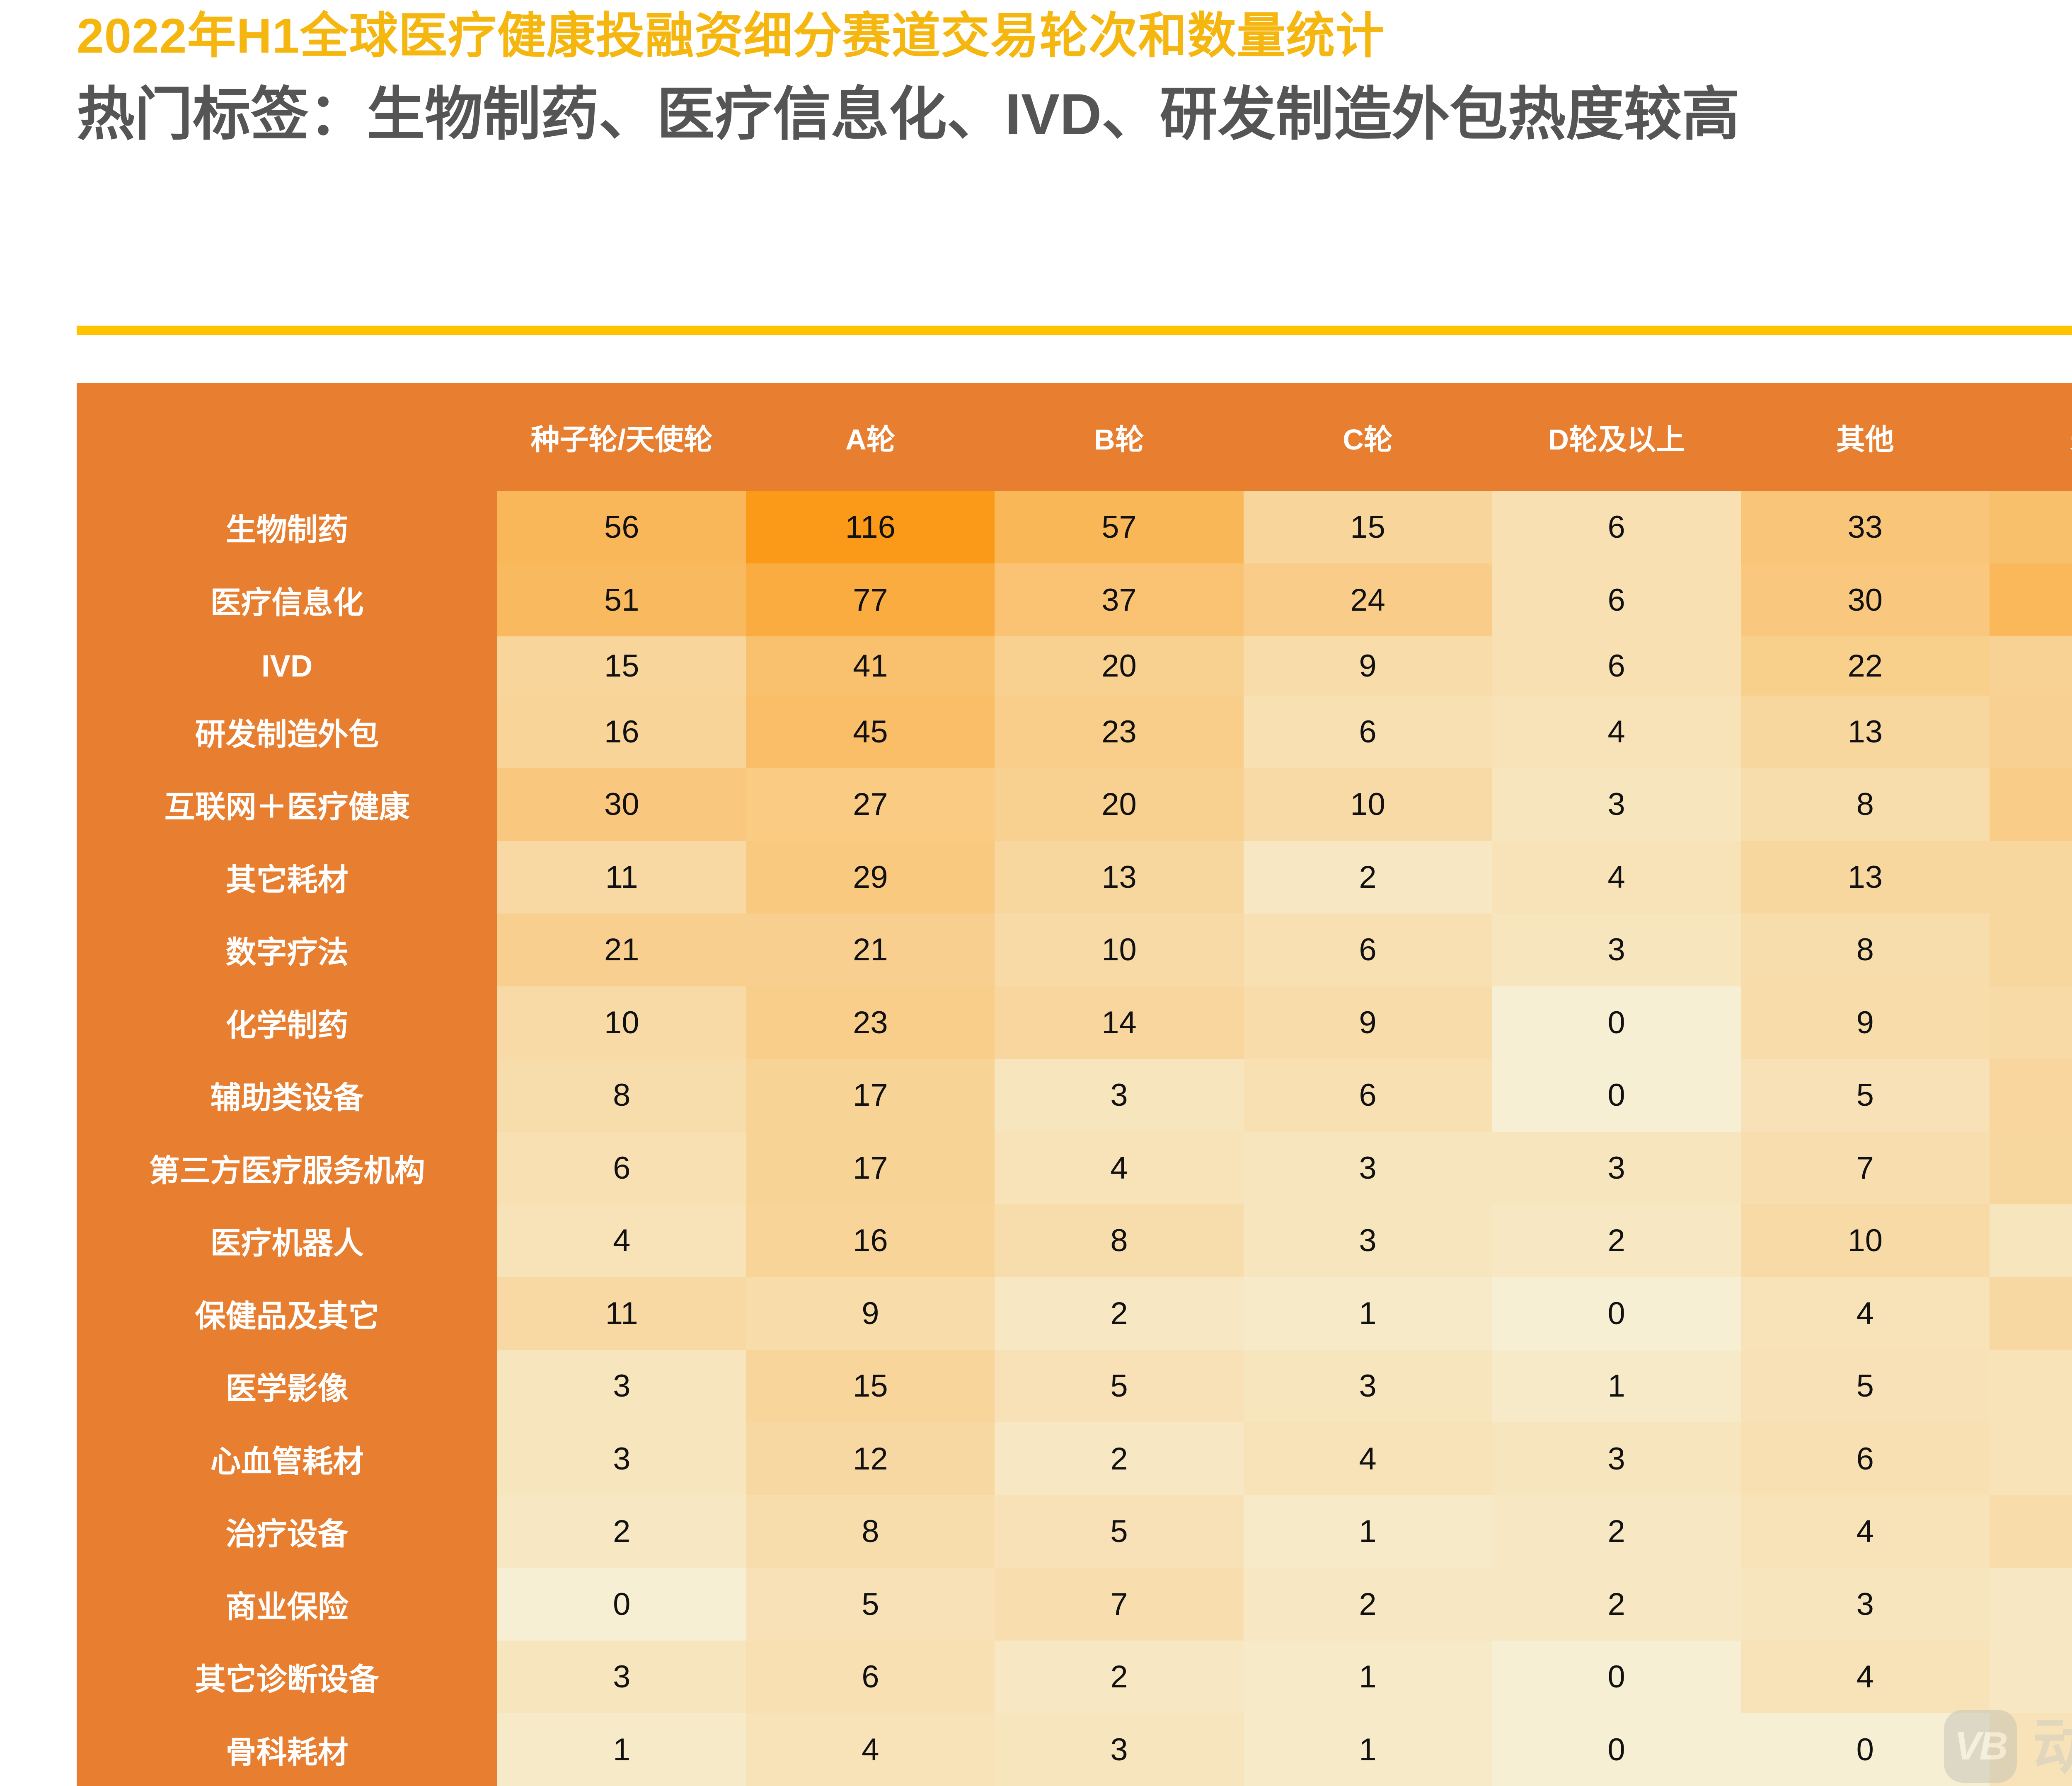  What do you see at coordinates (1074, 877) in the screenshot?
I see `table-row: 其它耗材112913241313` at bounding box center [1074, 877].